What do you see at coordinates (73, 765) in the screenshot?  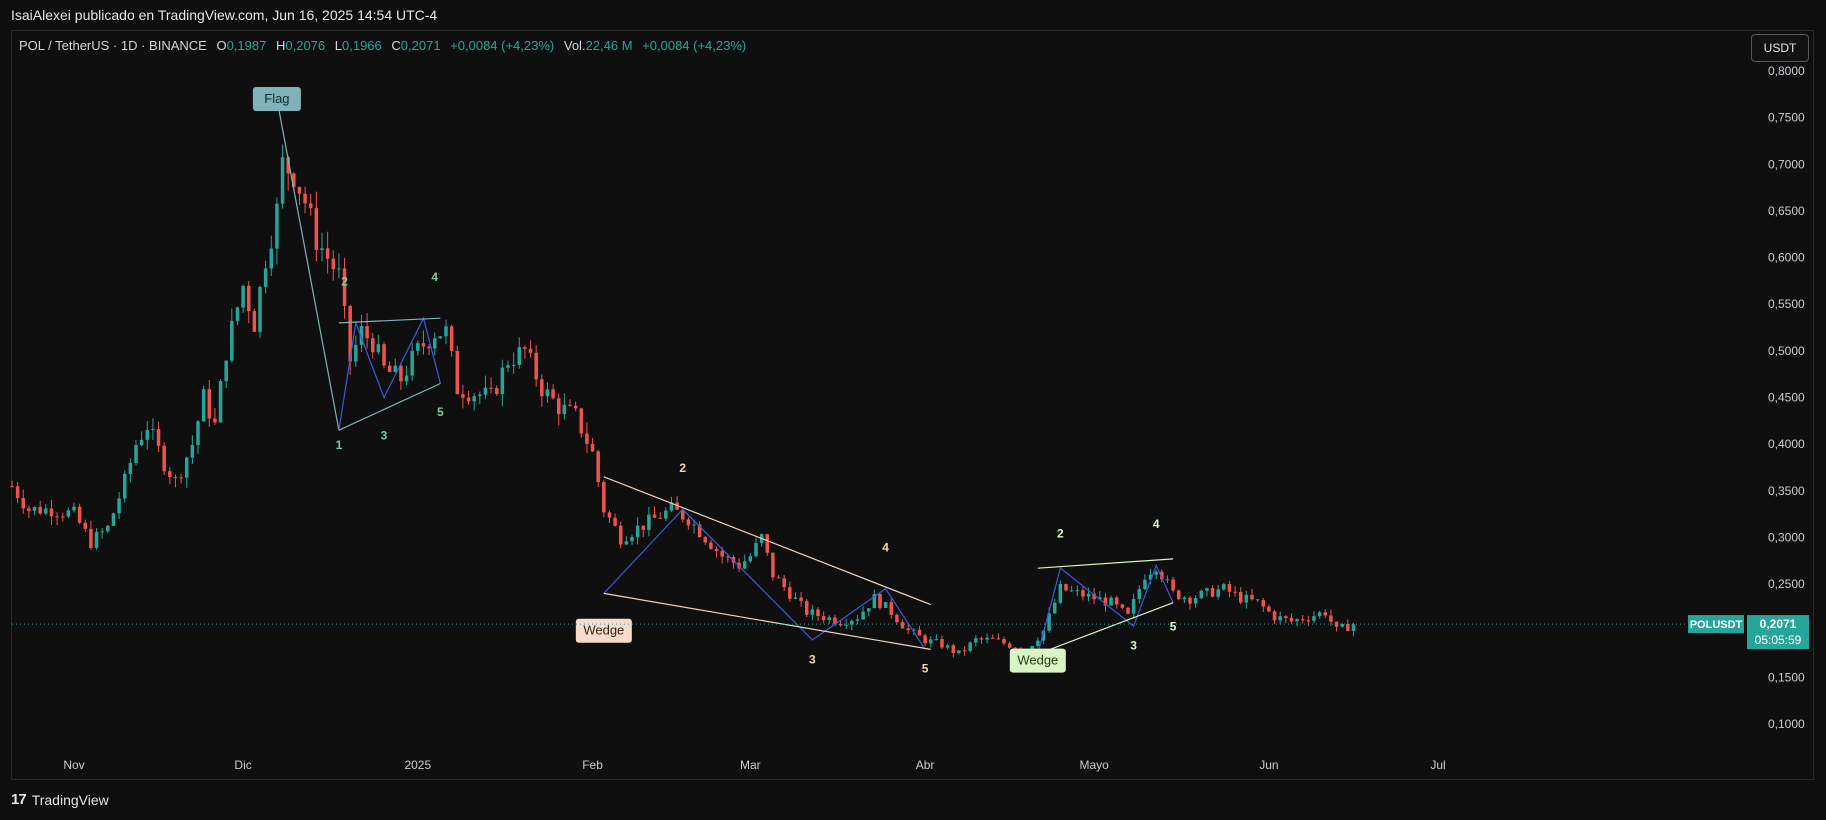 I see `x-tick-label: Nov` at bounding box center [73, 765].